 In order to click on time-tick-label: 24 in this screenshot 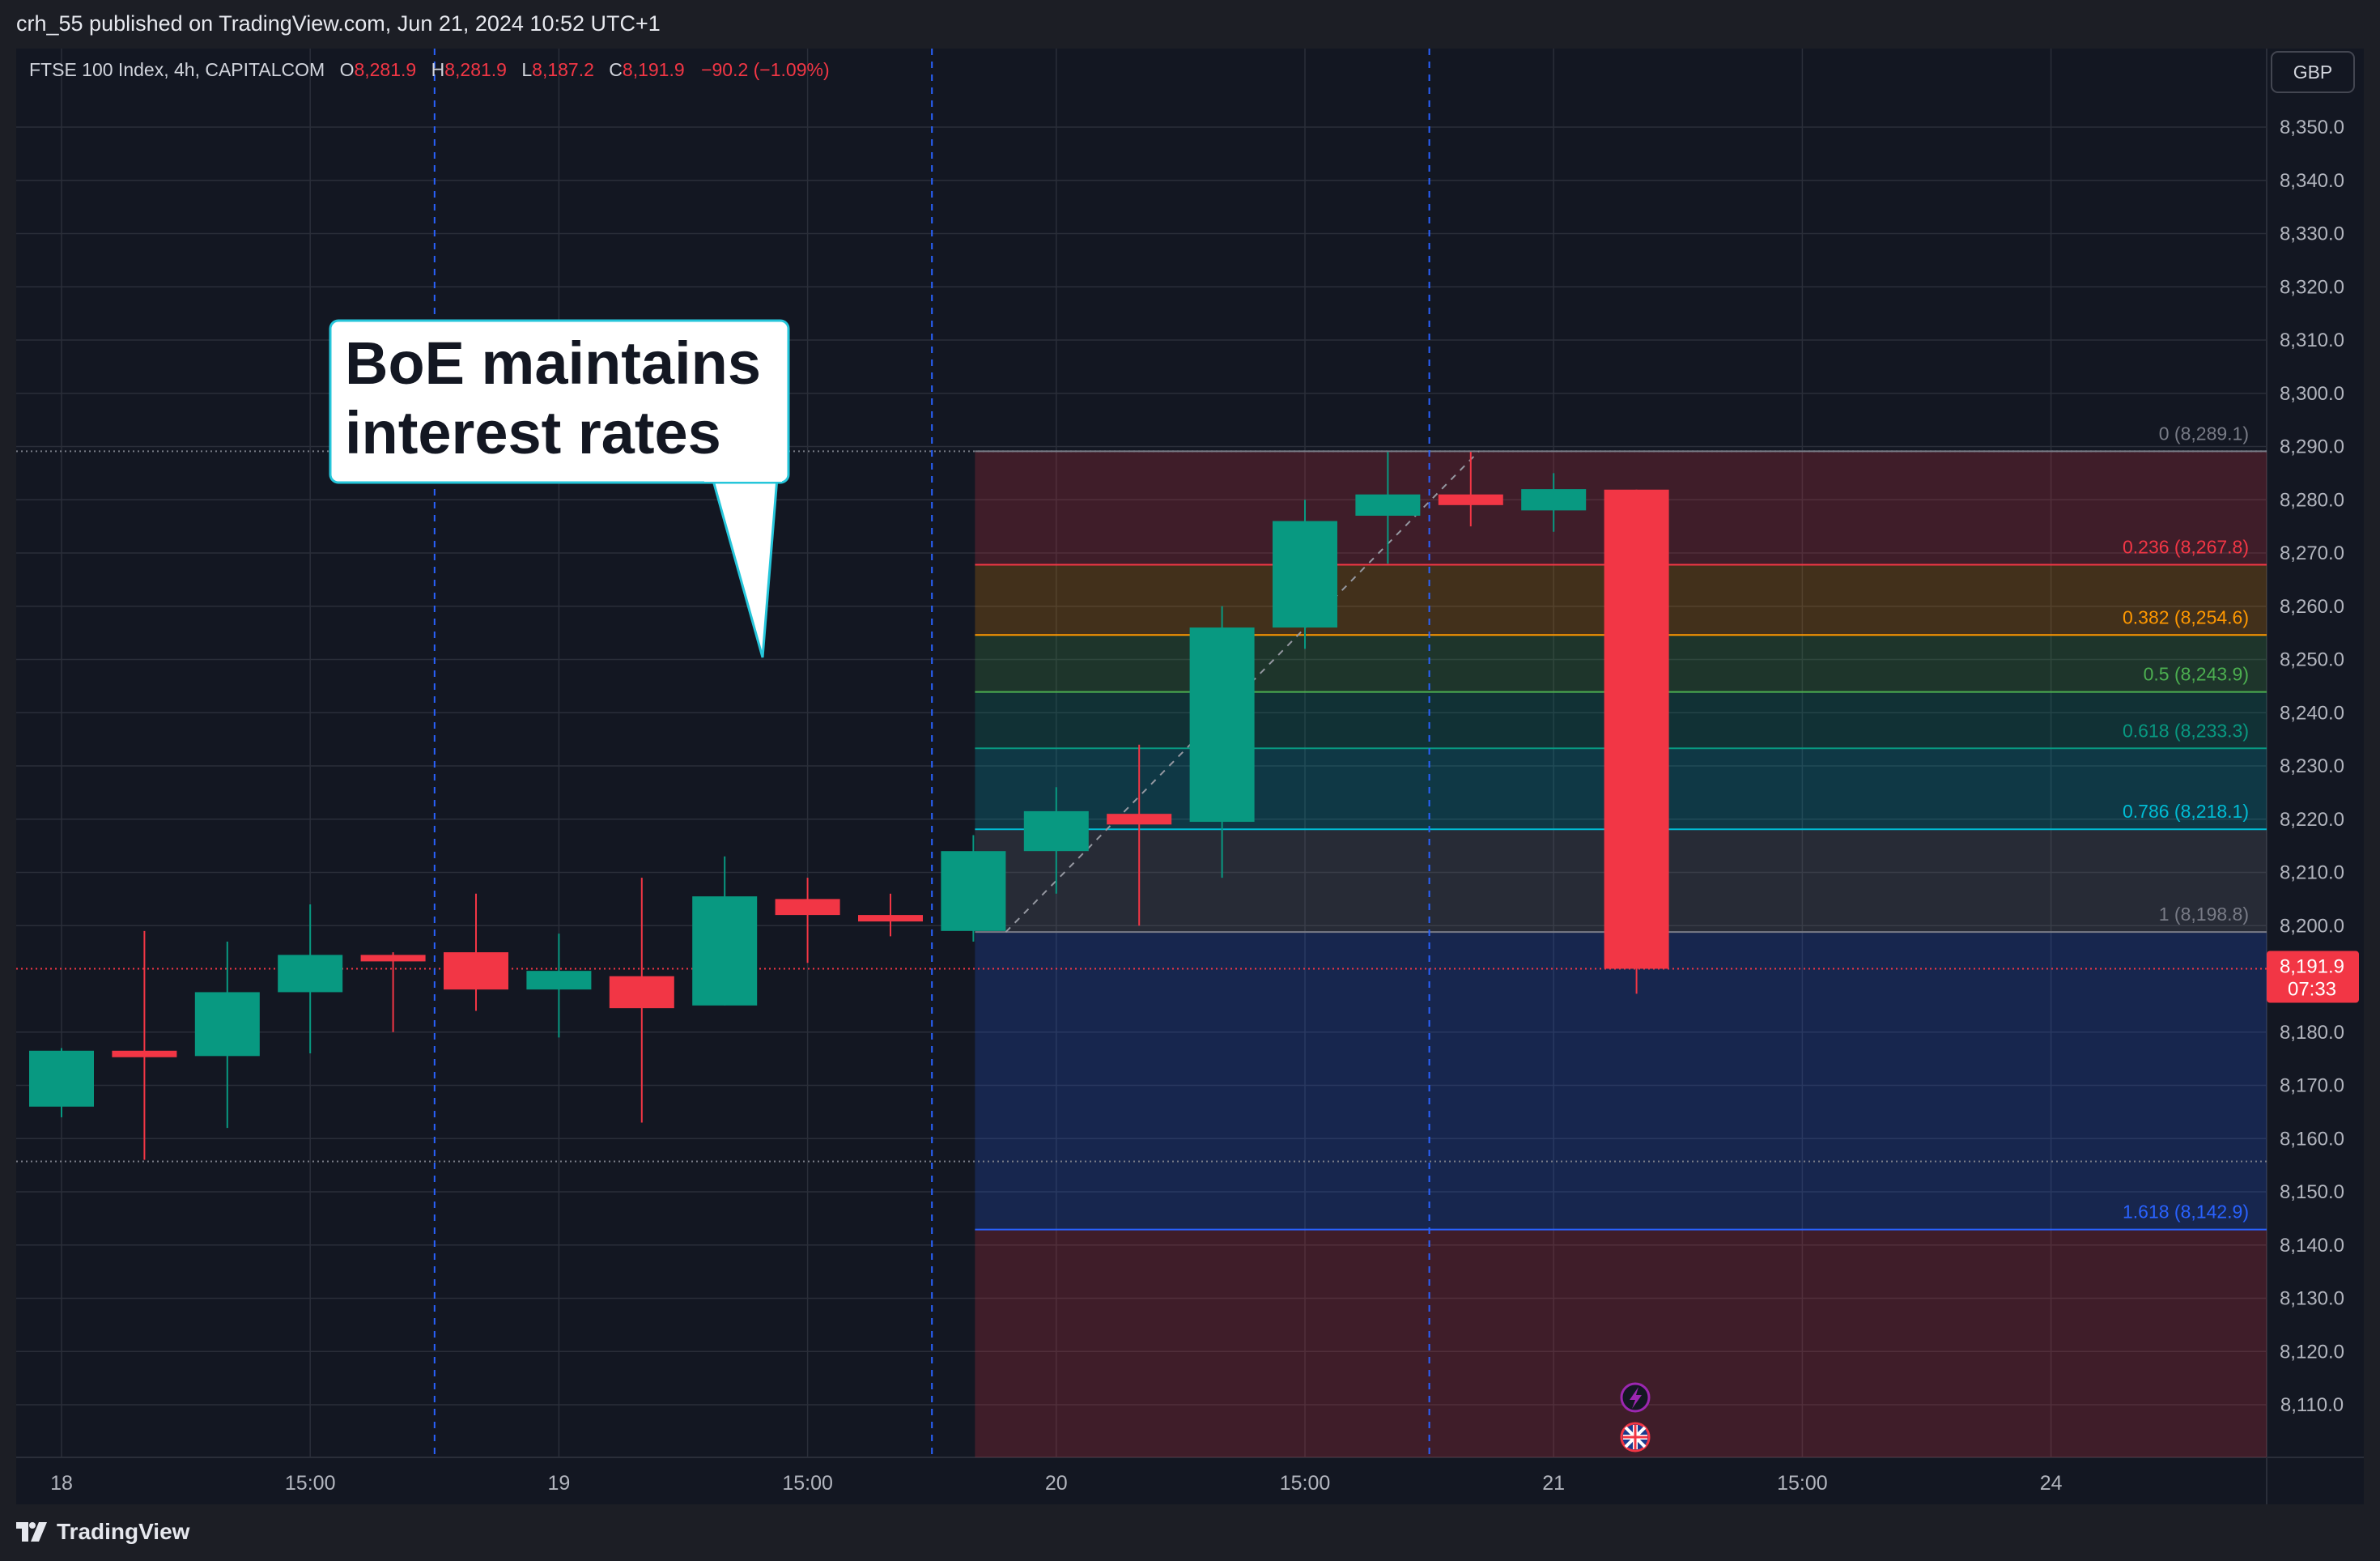, I will do `click(2052, 1483)`.